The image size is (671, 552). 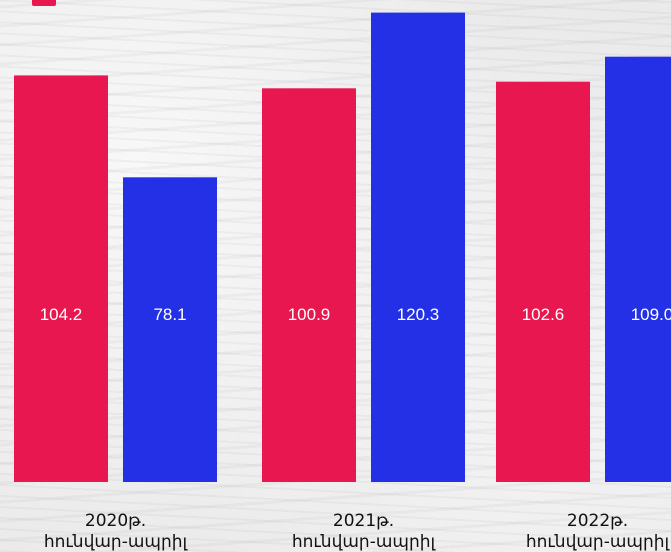 I want to click on data-label-series-2-0: 78.1, so click(x=169, y=314).